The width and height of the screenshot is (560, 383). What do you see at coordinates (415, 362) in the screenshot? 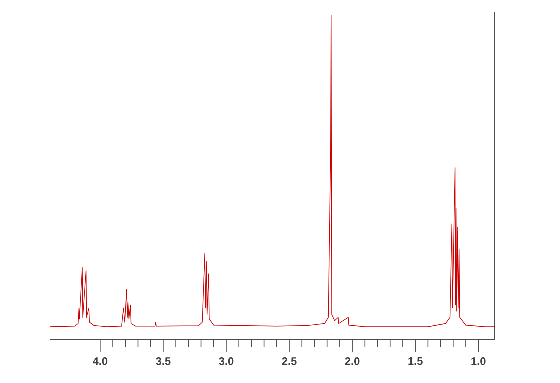
I see `x-tick-label: 1.5` at bounding box center [415, 362].